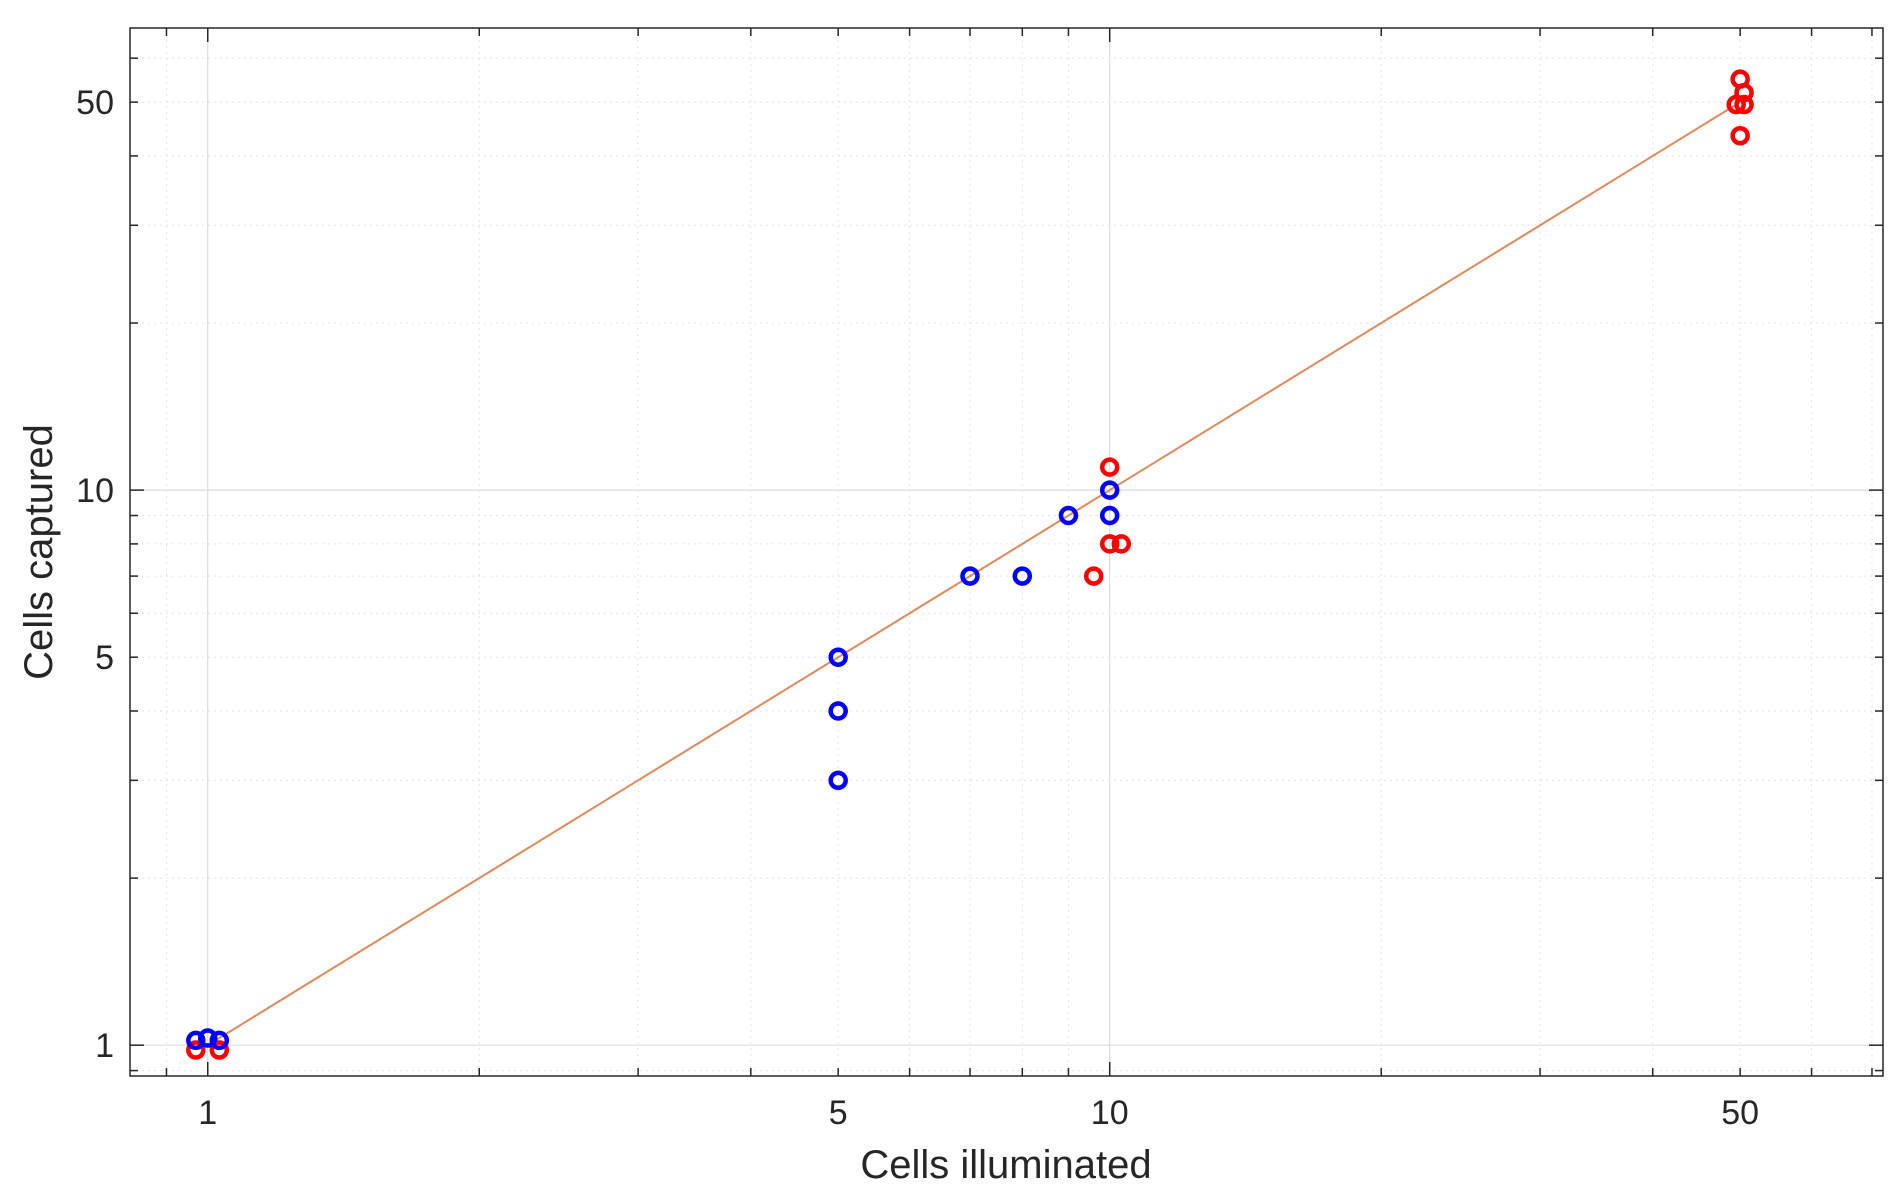  What do you see at coordinates (39, 552) in the screenshot?
I see `y-axis-label: Cells captured` at bounding box center [39, 552].